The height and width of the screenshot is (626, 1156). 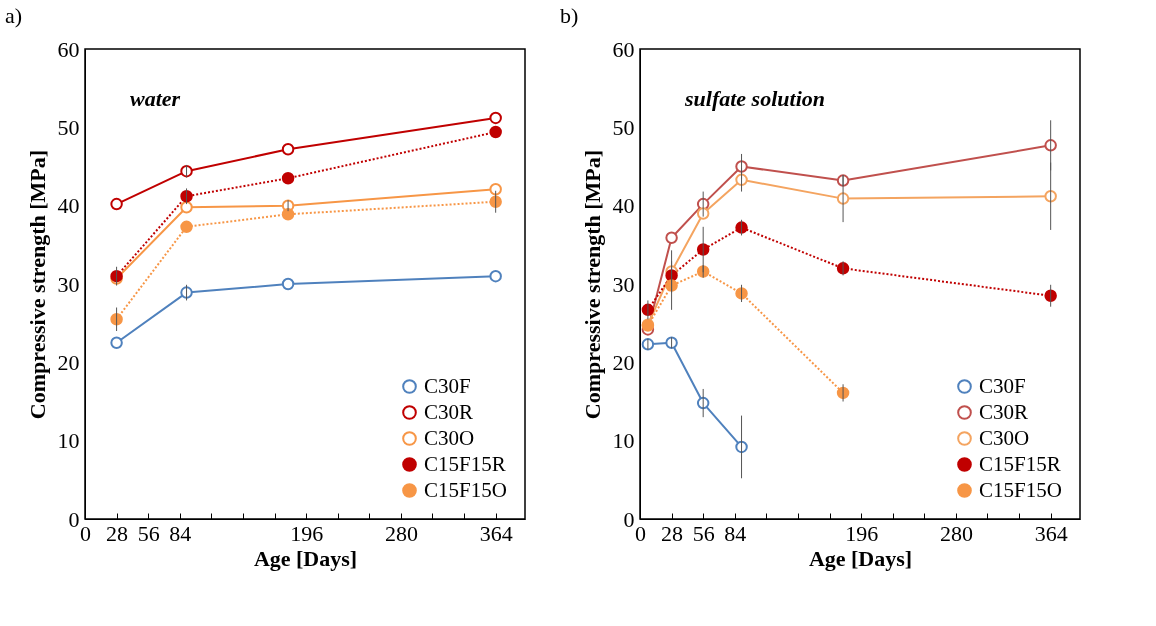 What do you see at coordinates (754, 98) in the screenshot?
I see `annotation: sulfate solution` at bounding box center [754, 98].